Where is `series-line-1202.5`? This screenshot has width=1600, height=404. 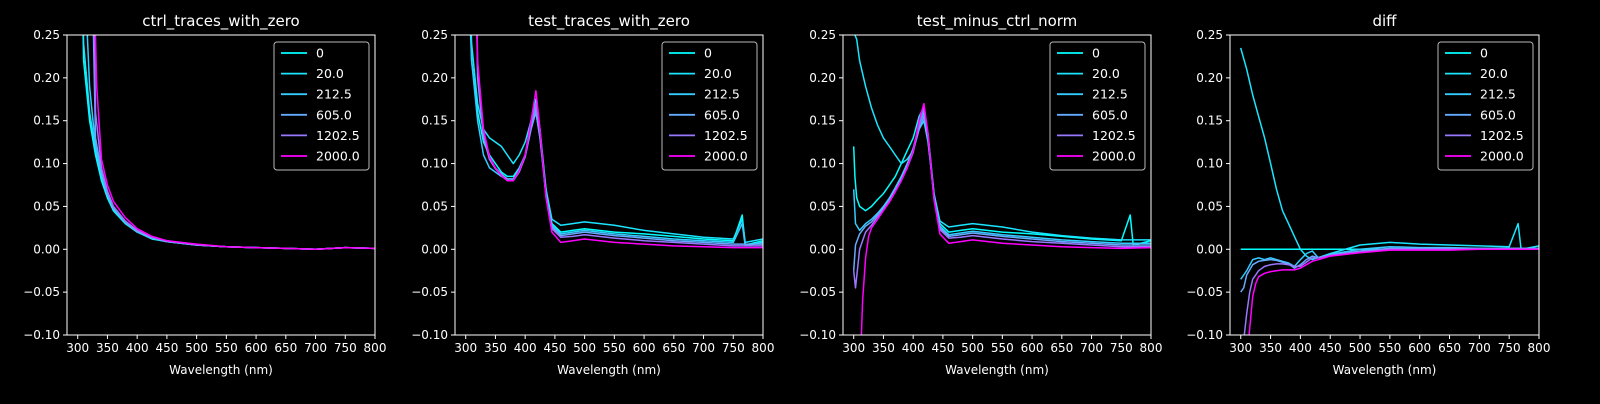
series-line-1202.5 is located at coordinates (1001, 198).